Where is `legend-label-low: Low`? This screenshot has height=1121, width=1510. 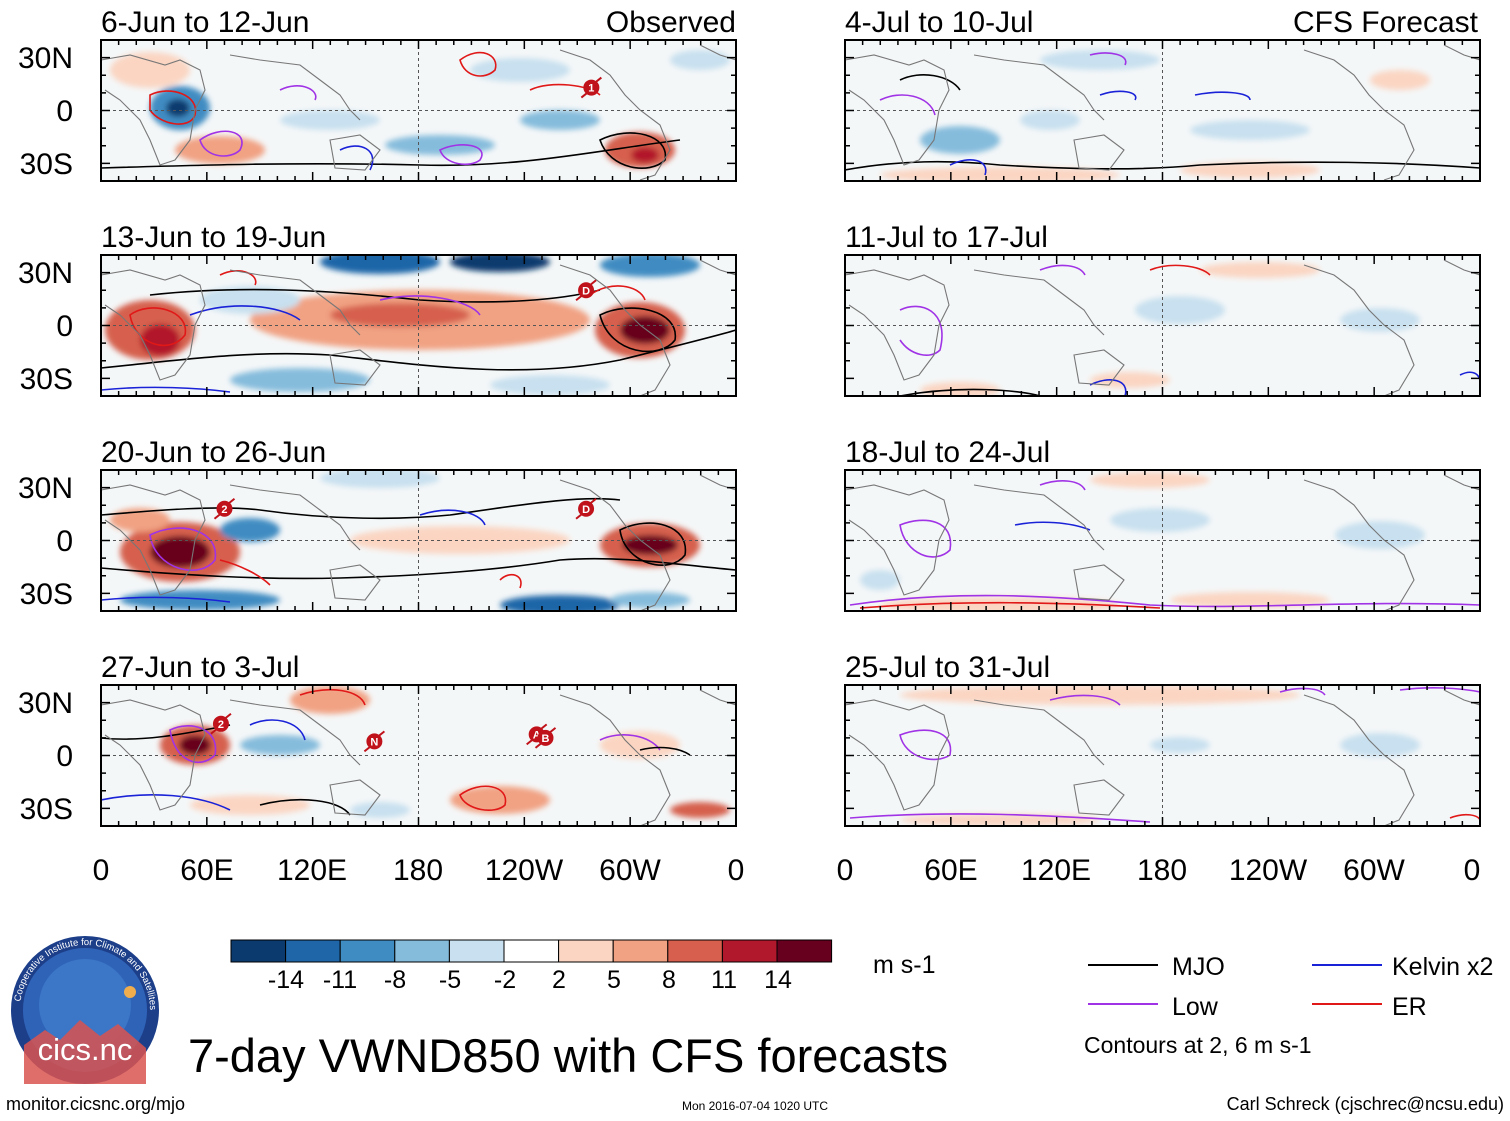 legend-label-low: Low is located at coordinates (1195, 1007).